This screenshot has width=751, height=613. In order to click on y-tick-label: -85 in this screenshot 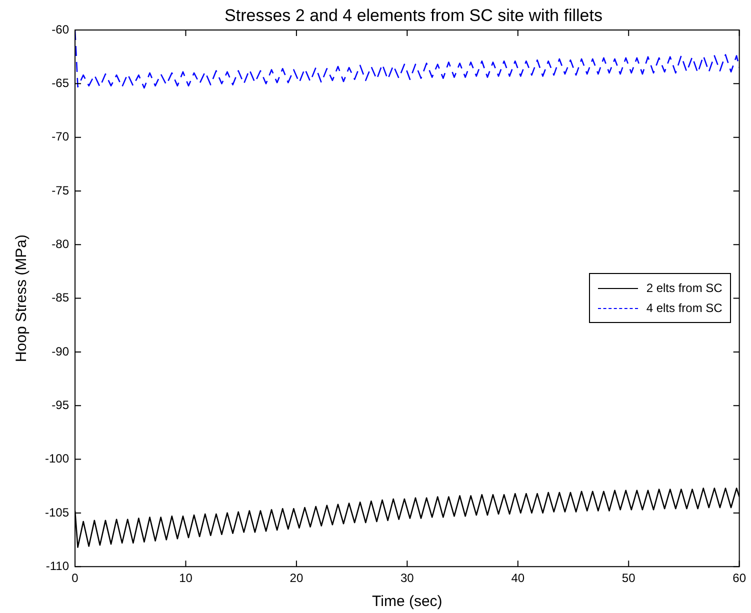, I will do `click(61, 297)`.